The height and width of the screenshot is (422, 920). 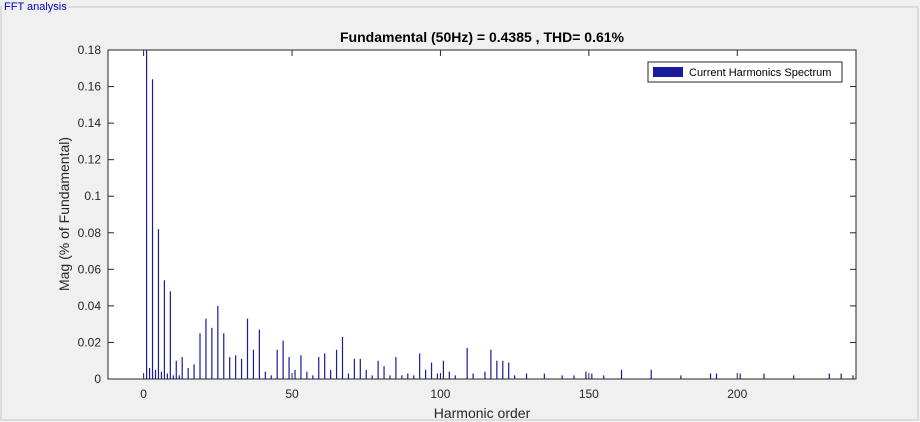 What do you see at coordinates (737, 394) in the screenshot?
I see `x-tick-label: 200` at bounding box center [737, 394].